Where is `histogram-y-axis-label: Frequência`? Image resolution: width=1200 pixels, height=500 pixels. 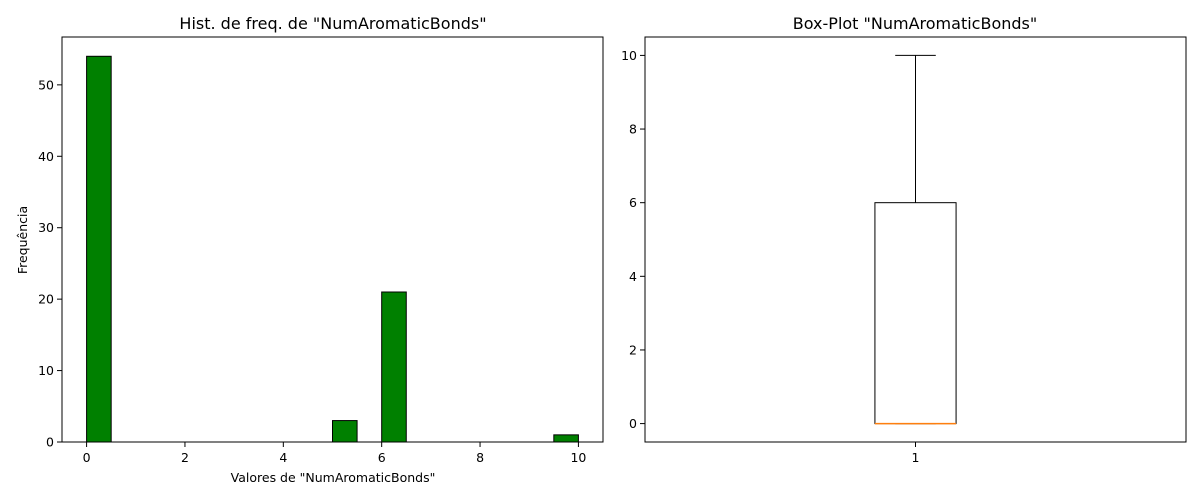
histogram-y-axis-label: Frequência is located at coordinates (22, 240).